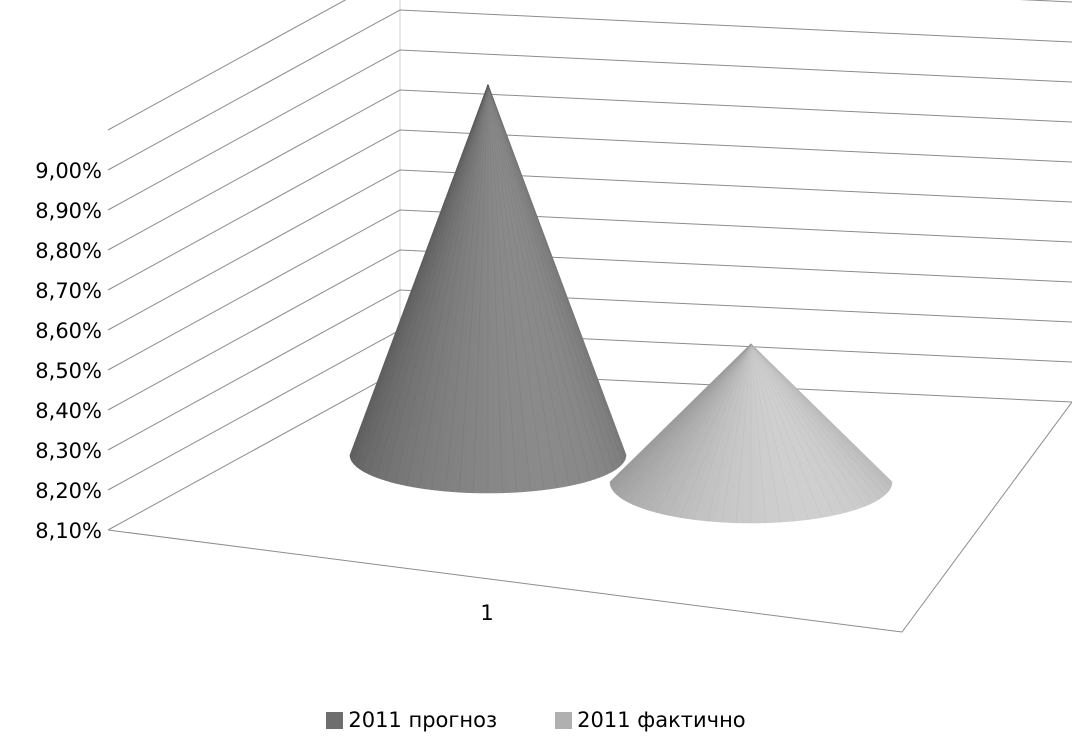 The height and width of the screenshot is (738, 1072). What do you see at coordinates (564, 720) in the screenshot?
I see `legend-swatch-actual` at bounding box center [564, 720].